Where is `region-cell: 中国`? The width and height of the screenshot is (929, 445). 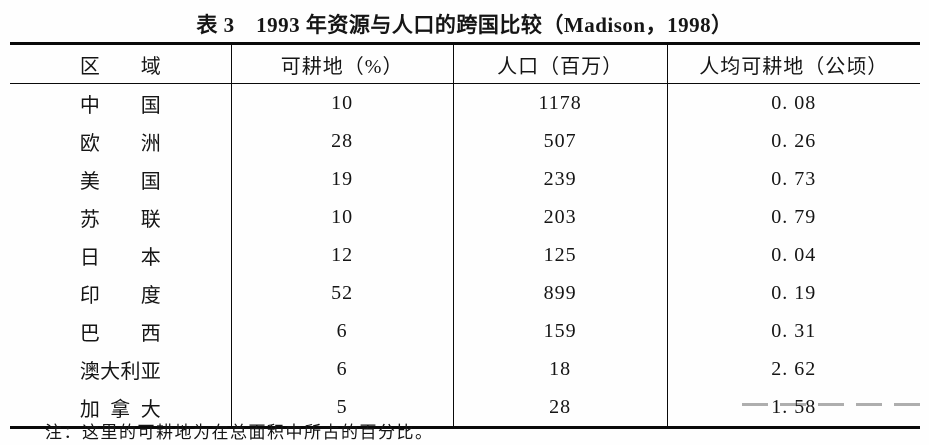 region-cell: 中国 is located at coordinates (120, 105).